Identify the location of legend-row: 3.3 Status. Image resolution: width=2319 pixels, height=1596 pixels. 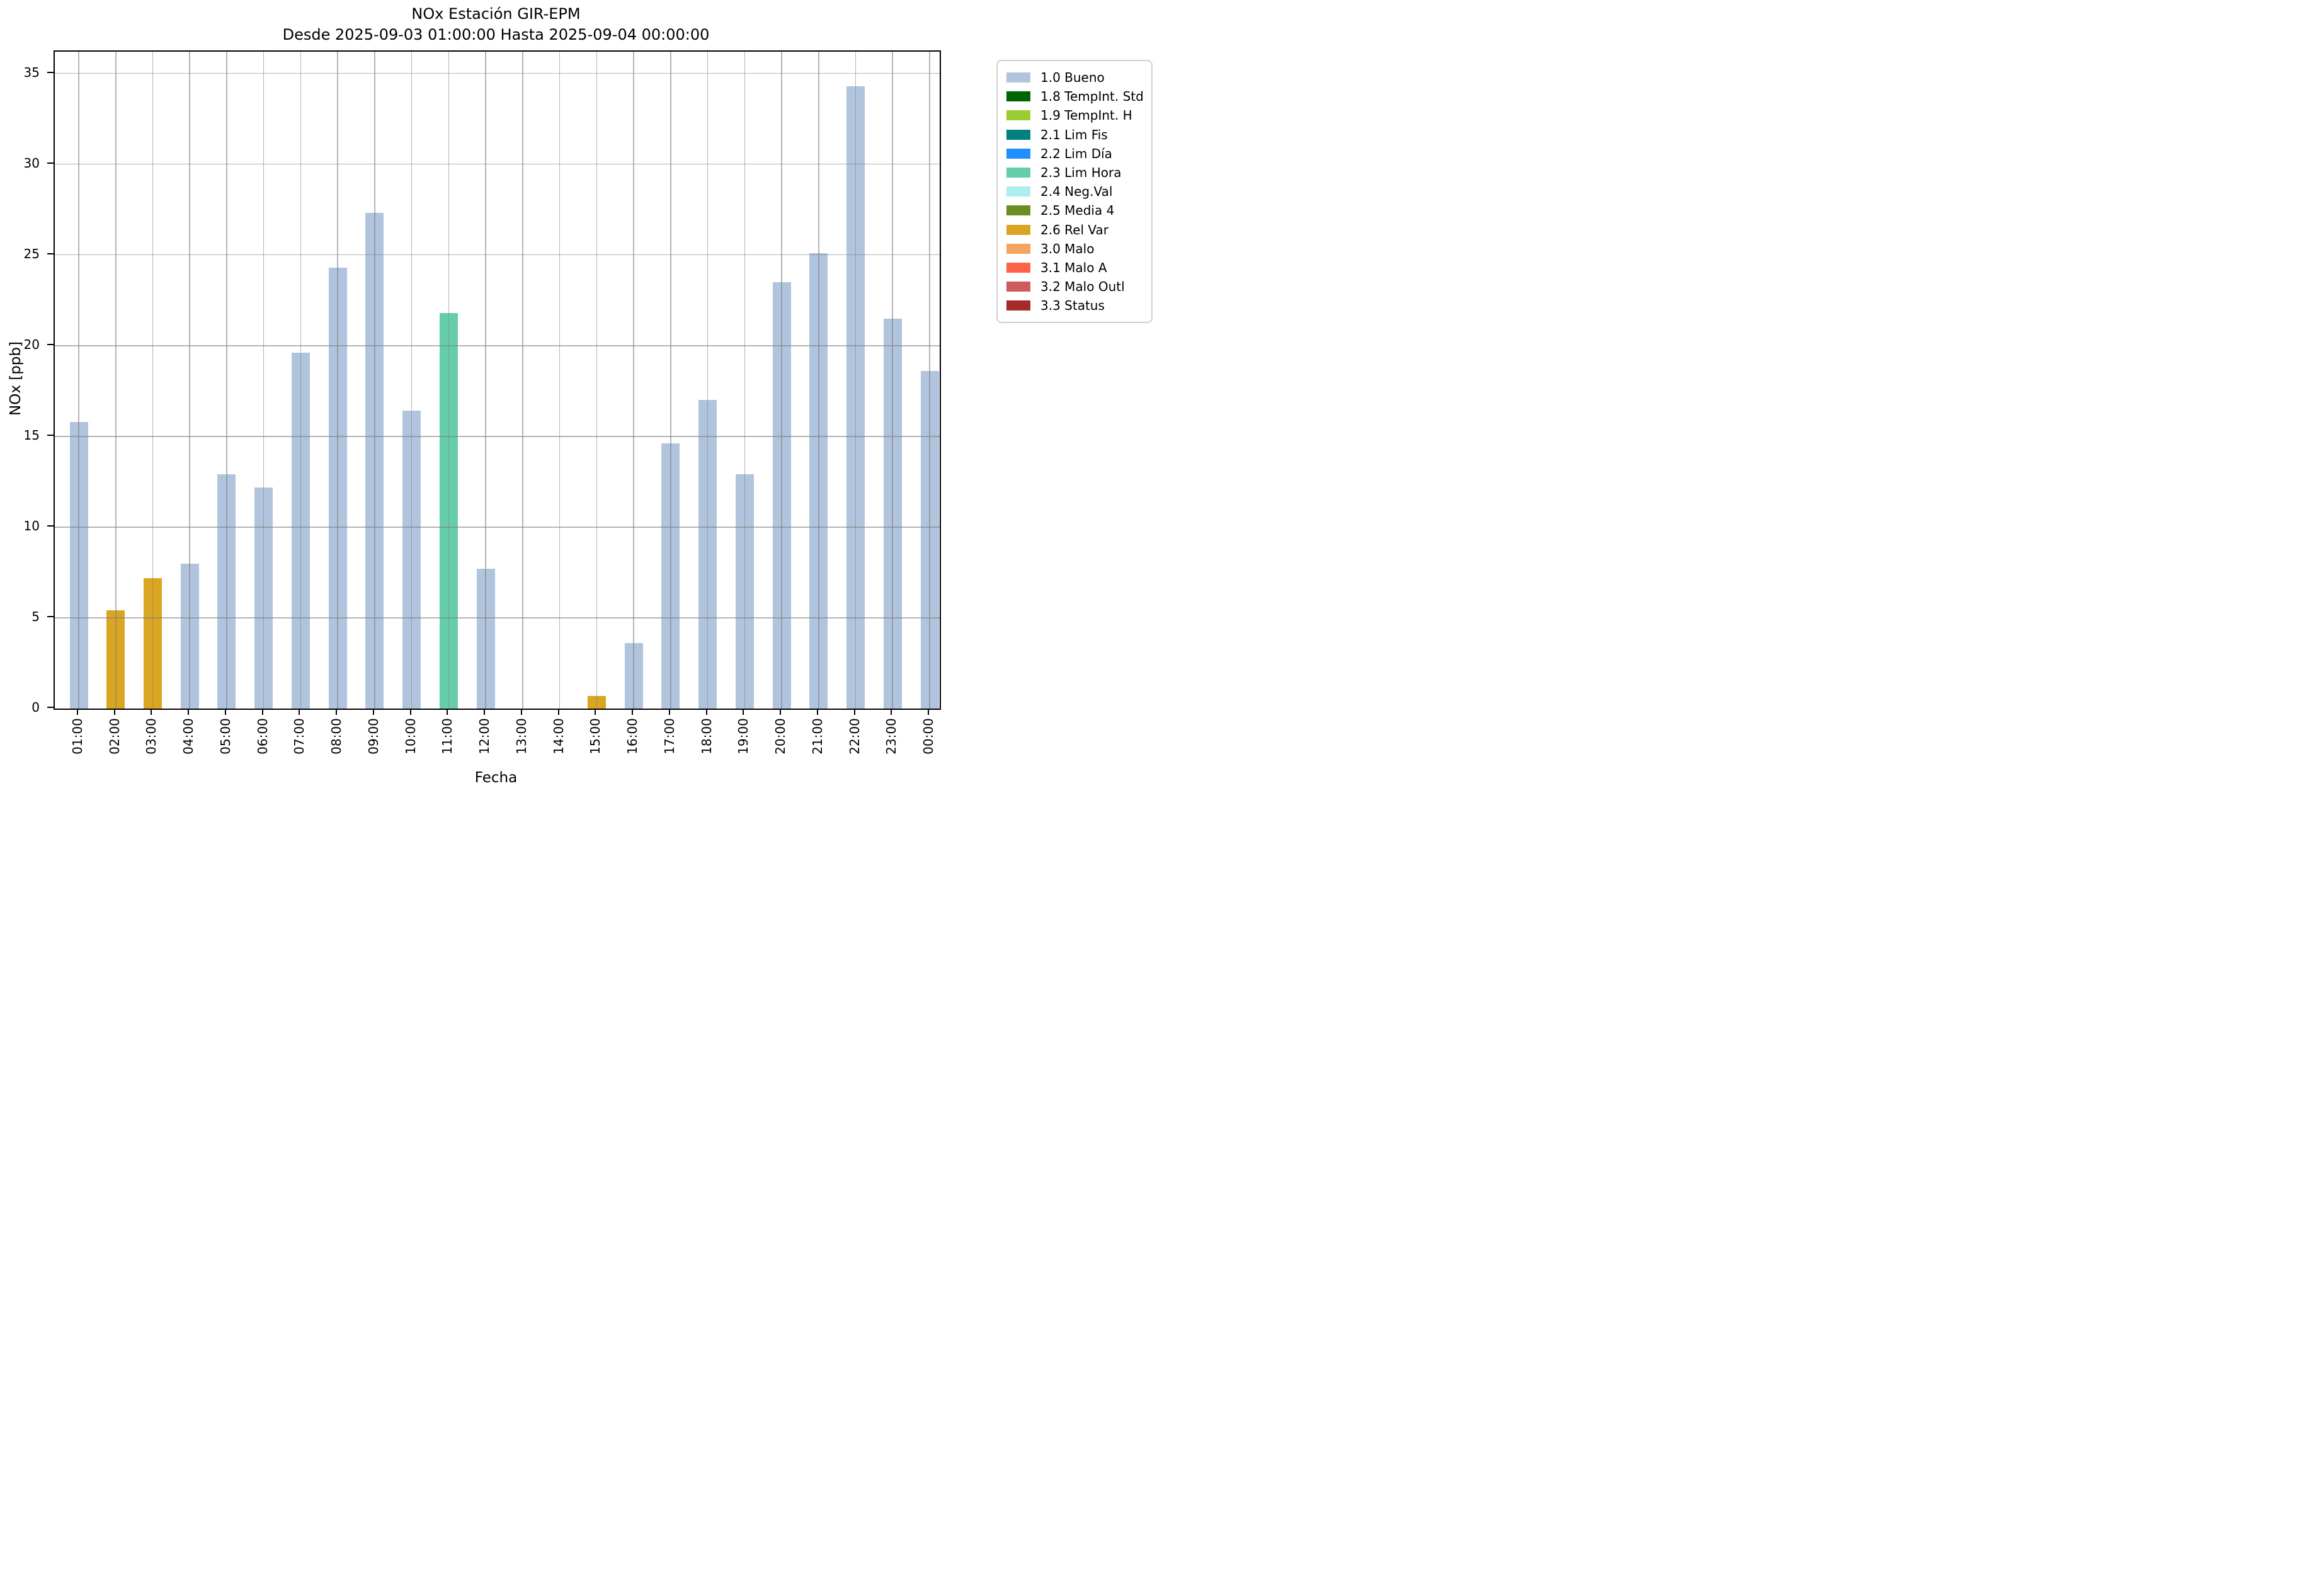
(1074, 305).